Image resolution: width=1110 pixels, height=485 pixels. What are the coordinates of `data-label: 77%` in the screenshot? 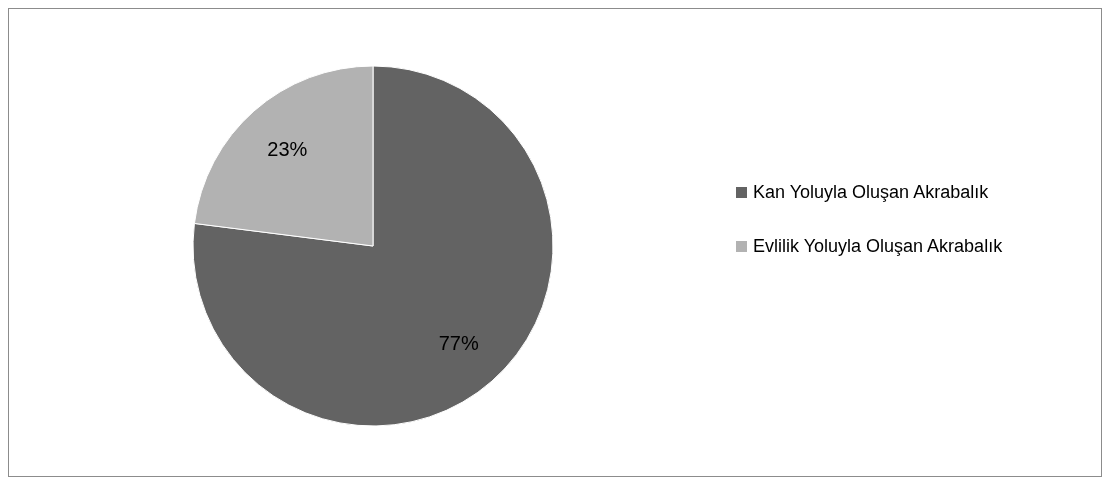 It's located at (458, 343).